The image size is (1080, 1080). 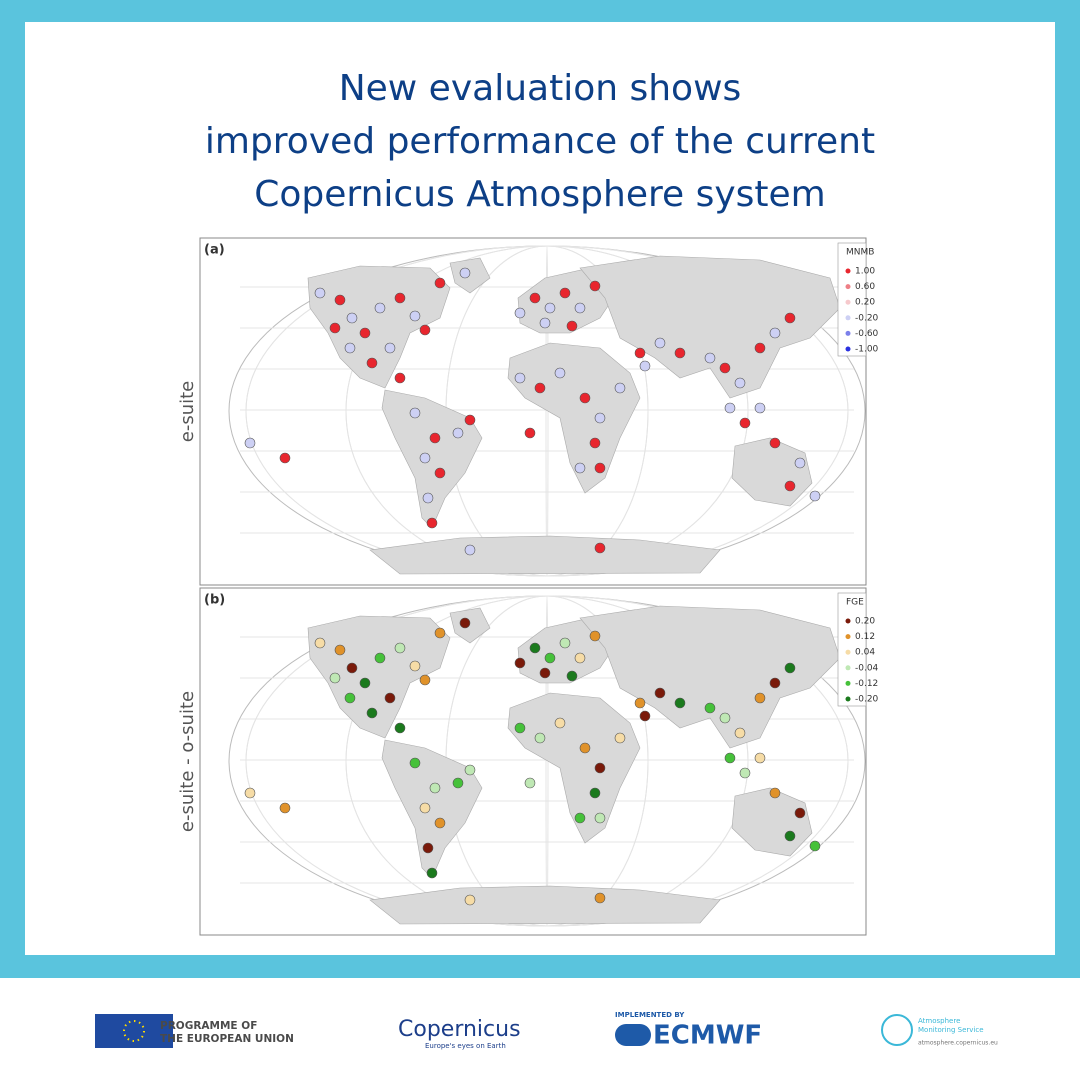 What do you see at coordinates (187, 412) in the screenshot?
I see `side-label: e-suite` at bounding box center [187, 412].